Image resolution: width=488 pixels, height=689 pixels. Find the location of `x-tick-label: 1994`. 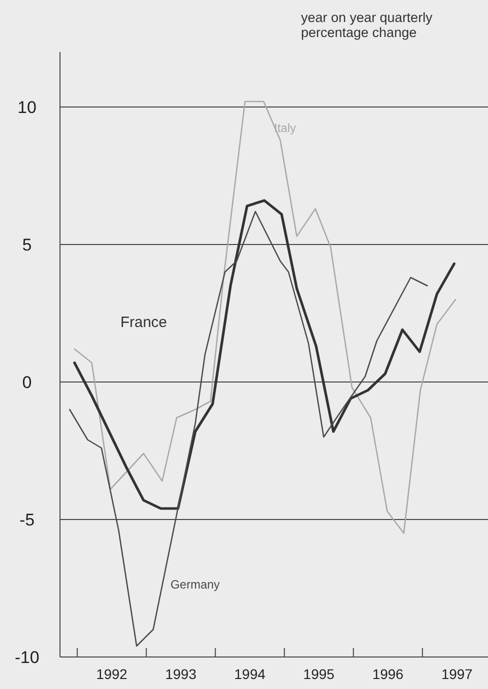

x-tick-label: 1994 is located at coordinates (250, 674).